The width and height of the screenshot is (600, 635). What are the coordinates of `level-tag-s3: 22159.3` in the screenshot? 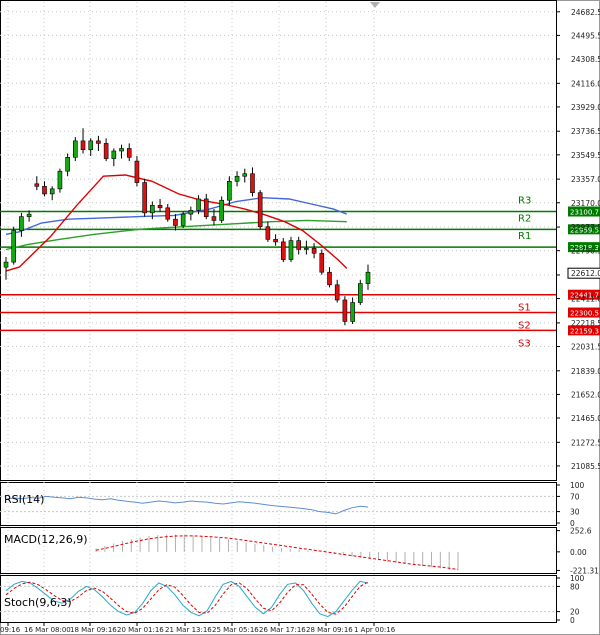 It's located at (584, 331).